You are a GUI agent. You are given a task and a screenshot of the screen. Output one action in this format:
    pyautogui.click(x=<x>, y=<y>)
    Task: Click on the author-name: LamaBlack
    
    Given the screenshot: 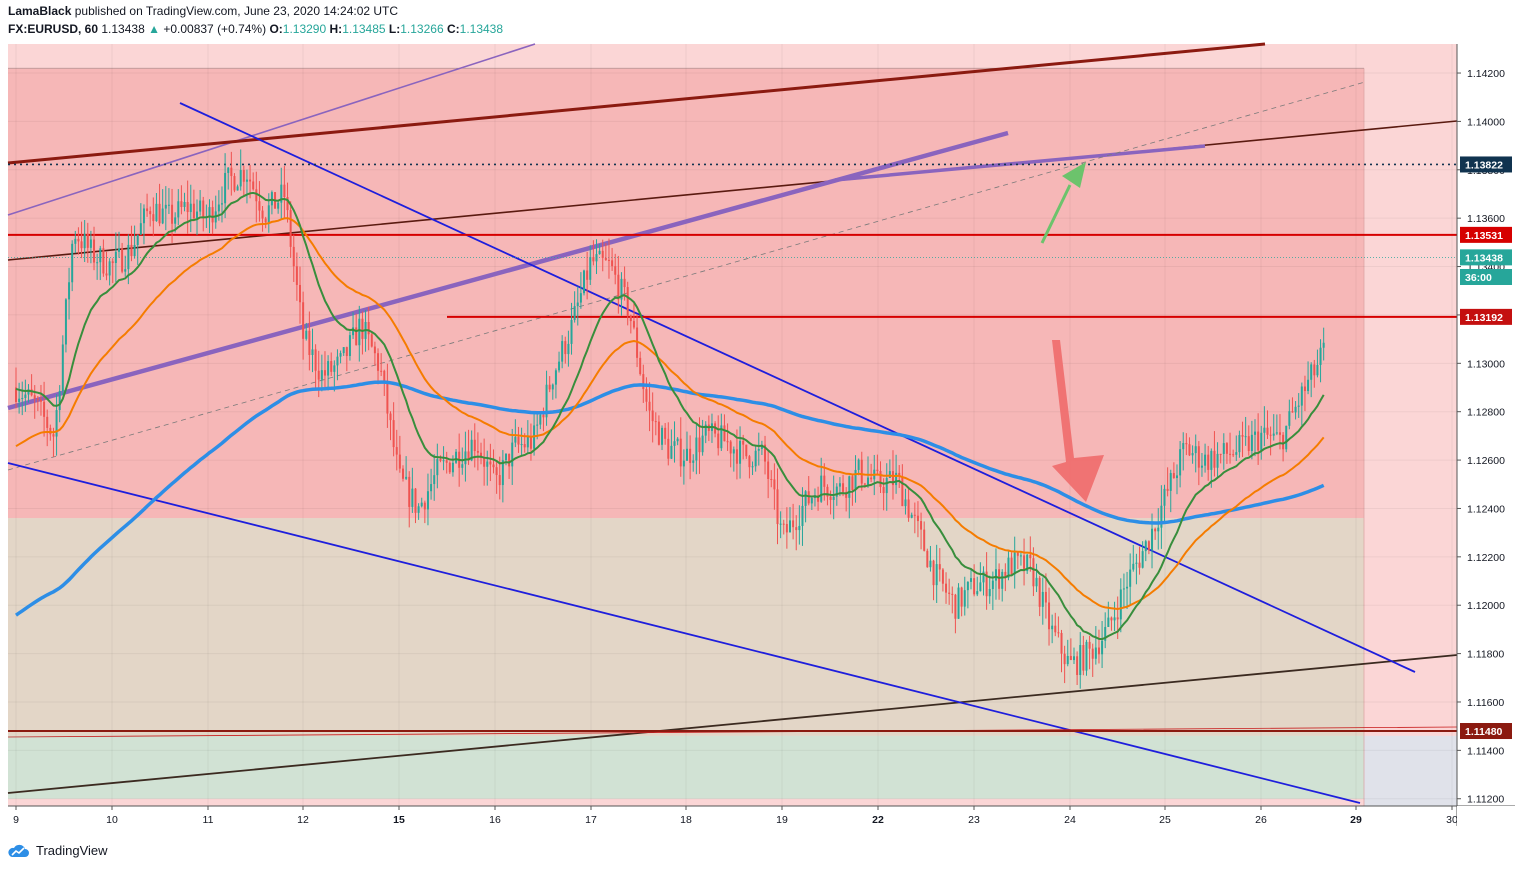 What is the action you would take?
    pyautogui.click(x=40, y=11)
    